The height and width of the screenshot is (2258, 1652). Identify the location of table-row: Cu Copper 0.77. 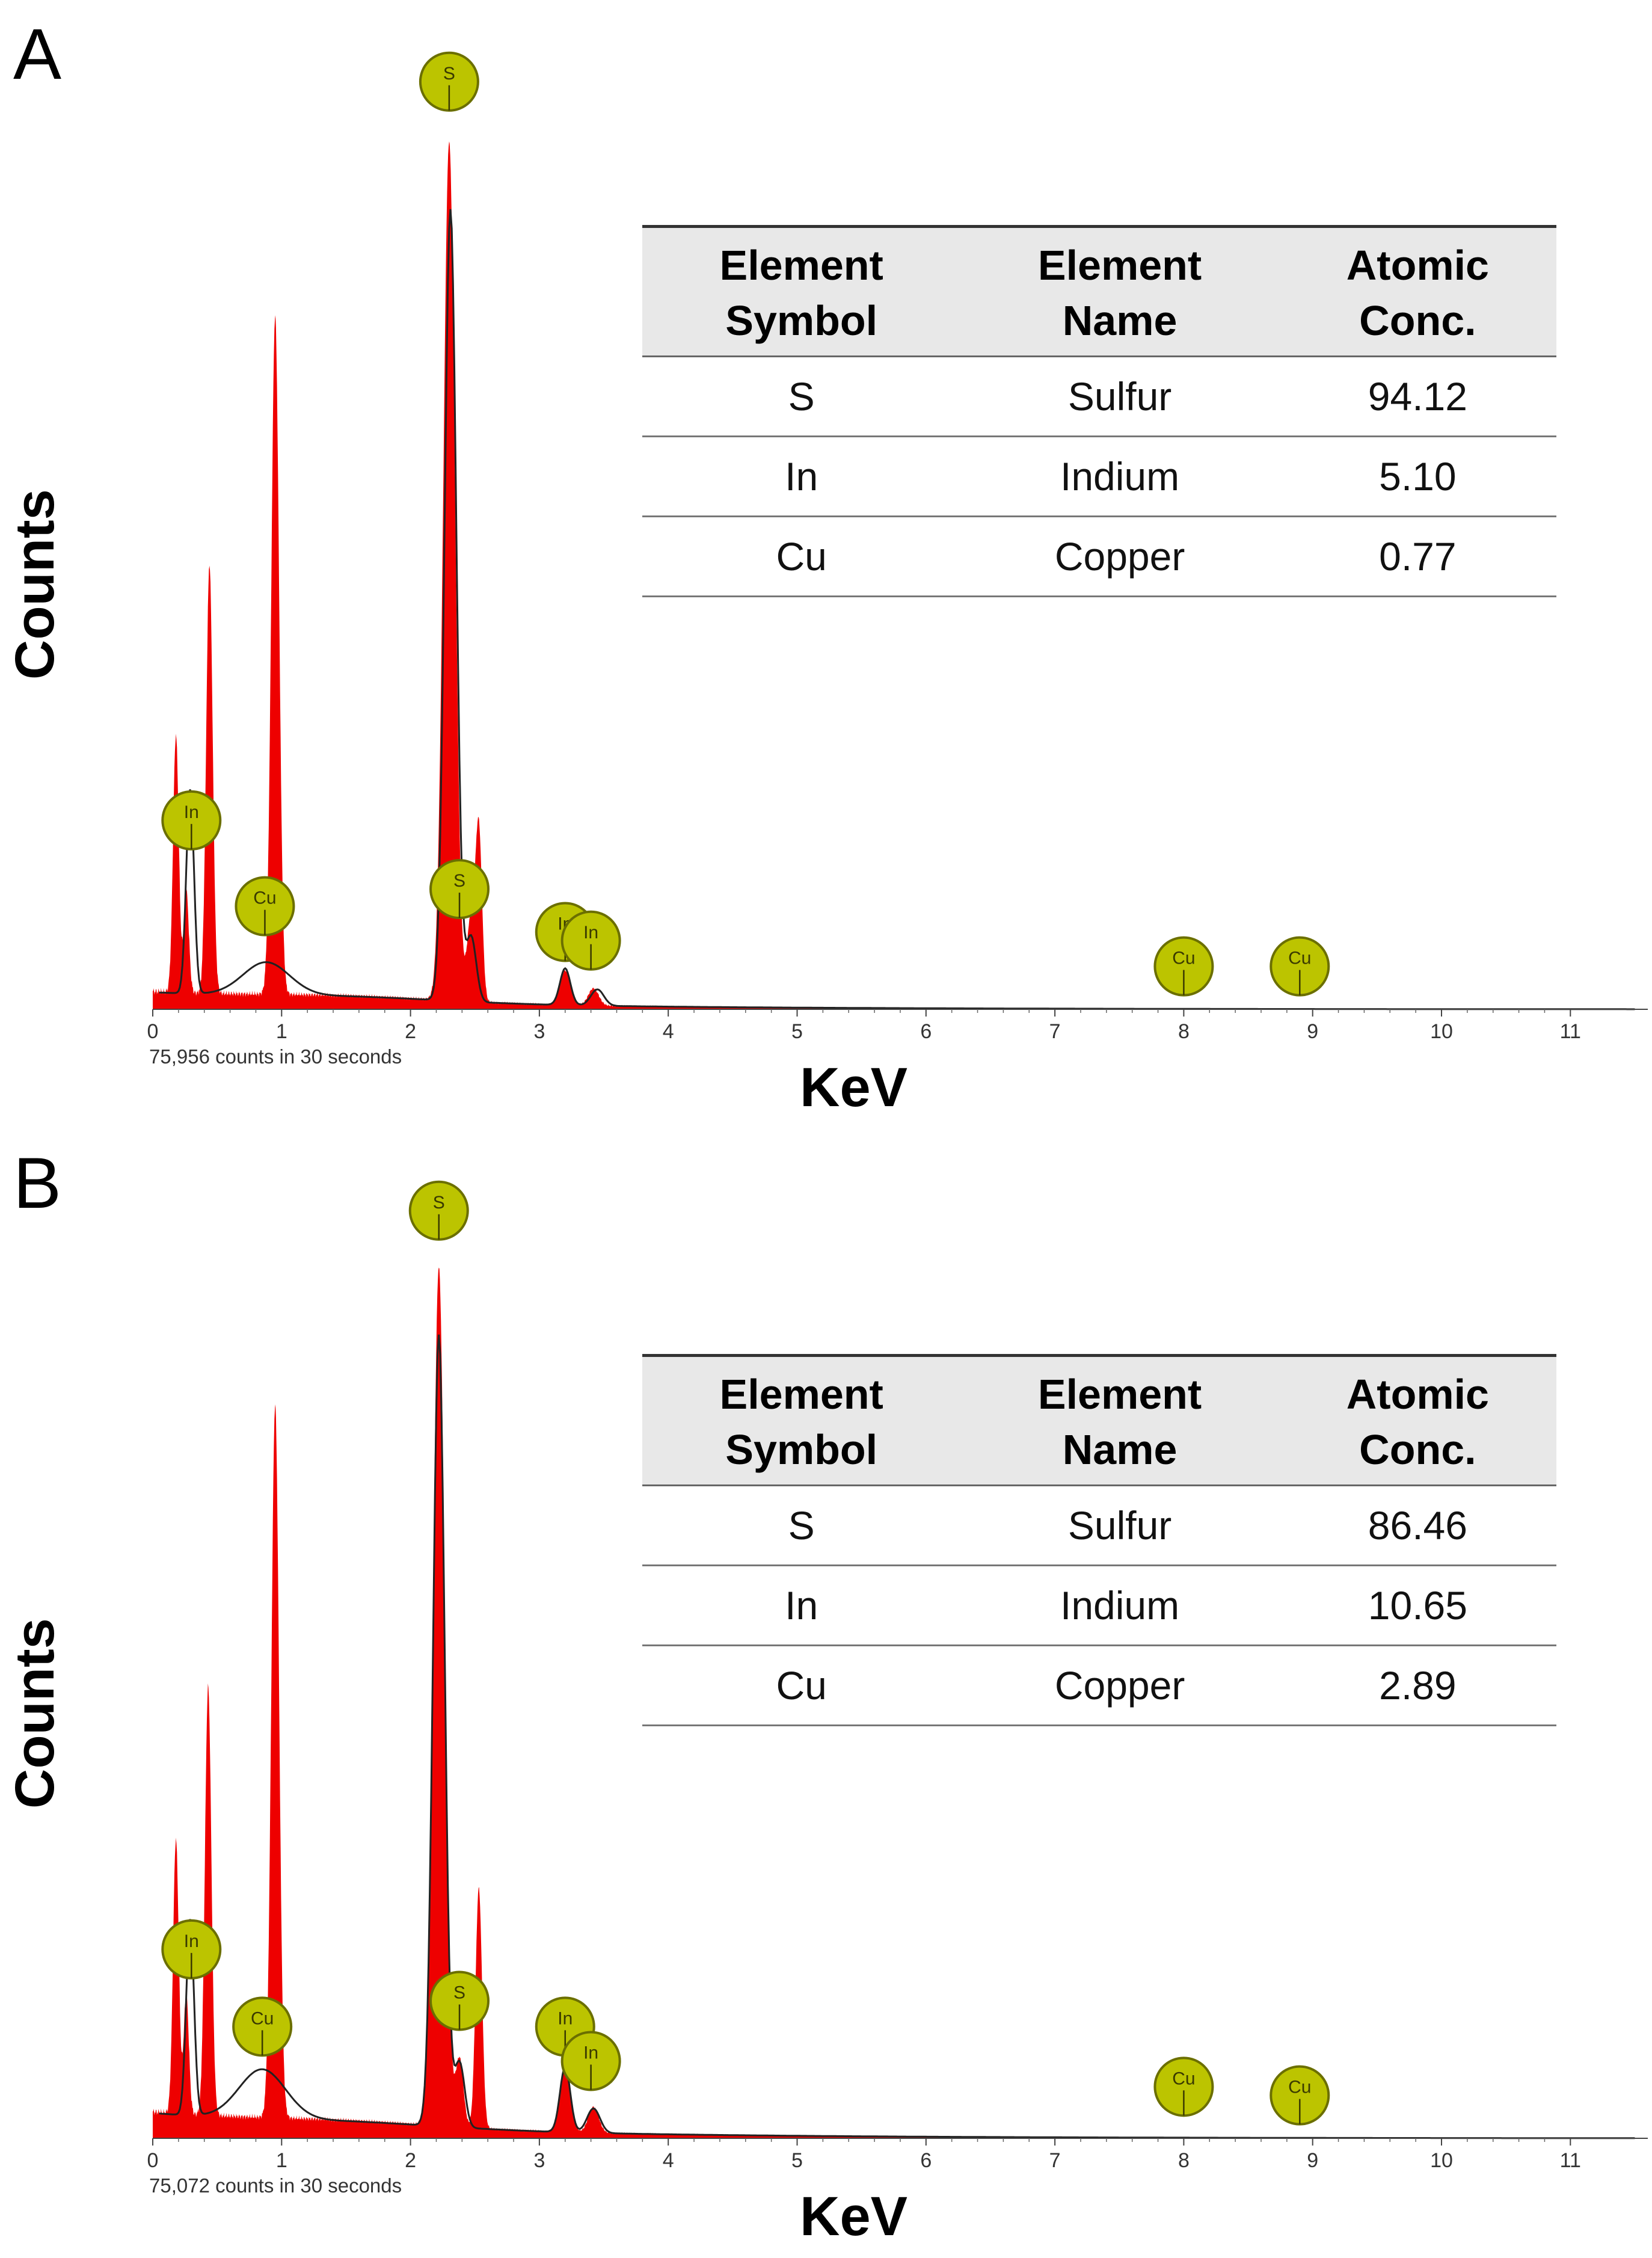
(1099, 556).